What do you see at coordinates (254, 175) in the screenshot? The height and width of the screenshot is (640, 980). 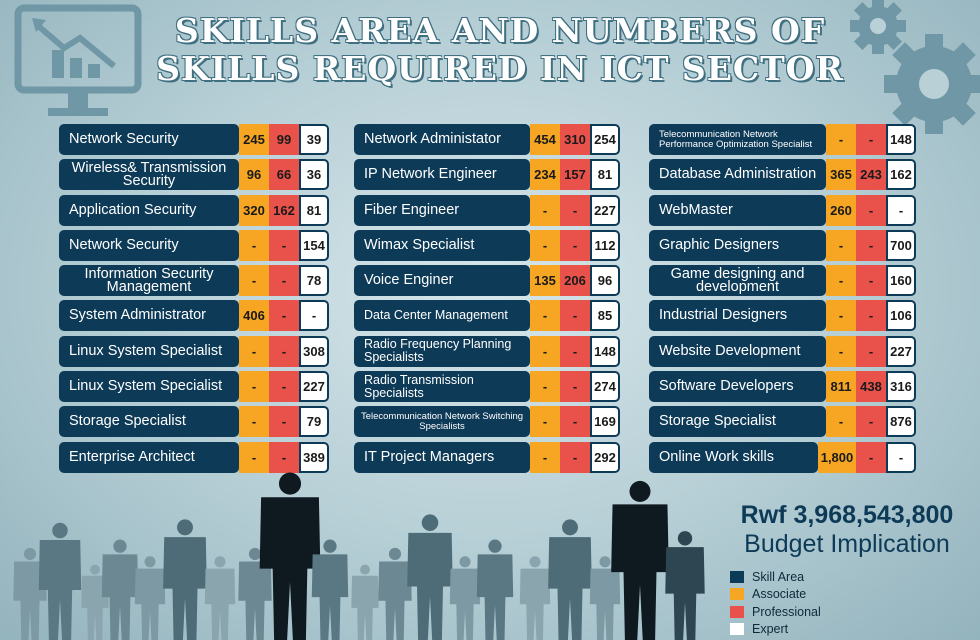 I see `associate-count: 96` at bounding box center [254, 175].